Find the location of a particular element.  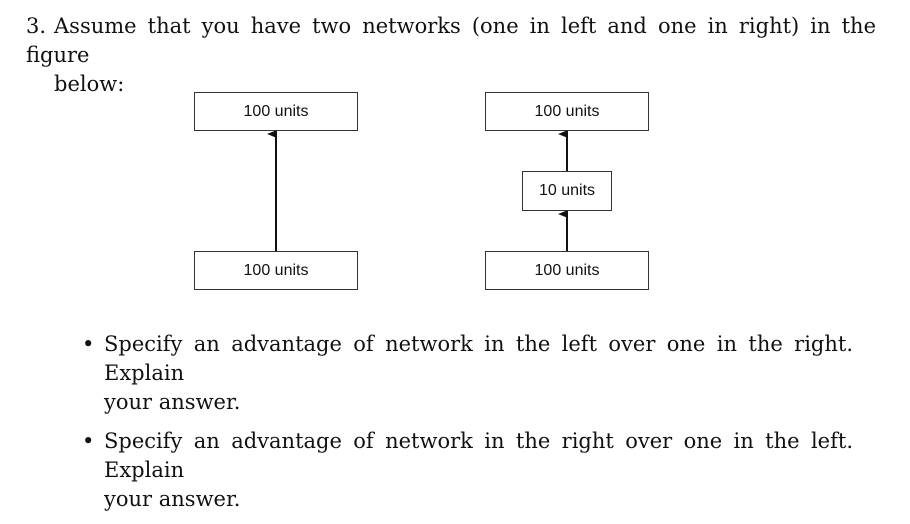

question-line-2: below: is located at coordinates (89, 84).